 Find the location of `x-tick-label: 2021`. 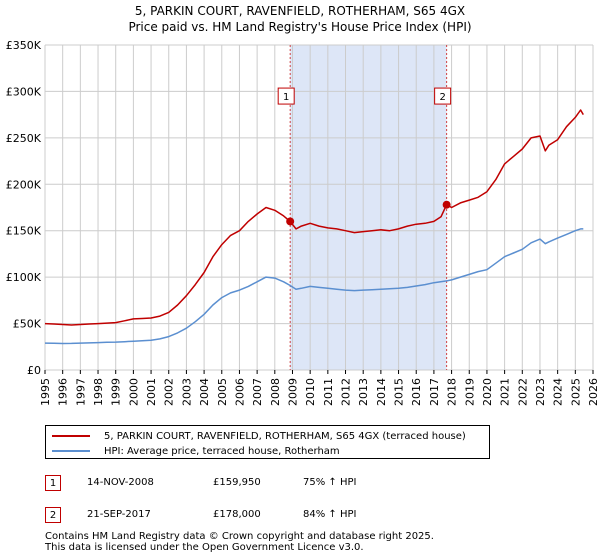

x-tick-label: 2021 is located at coordinates (505, 392).